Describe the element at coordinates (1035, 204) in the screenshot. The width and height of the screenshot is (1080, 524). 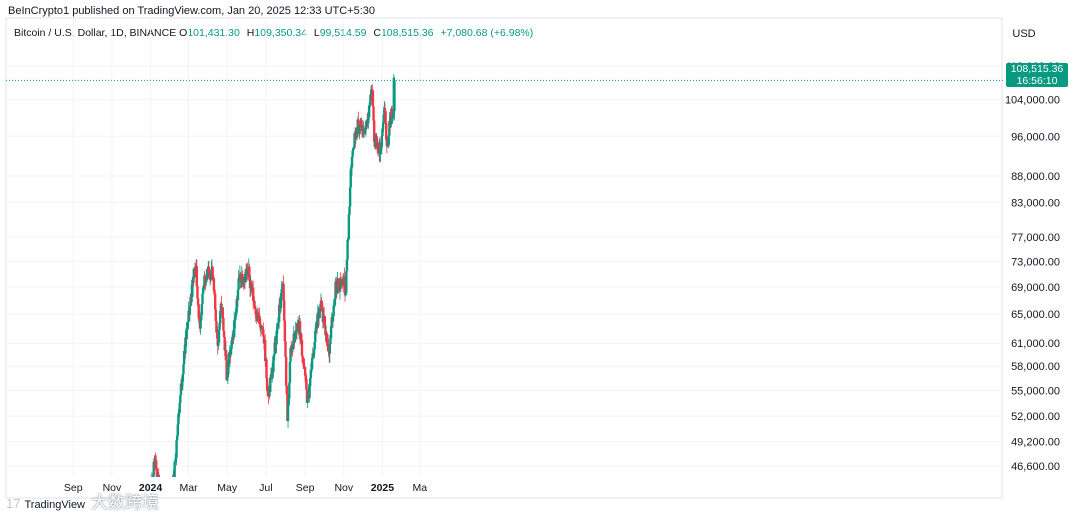
I see `y-tick-label: 83,000.00` at that location.